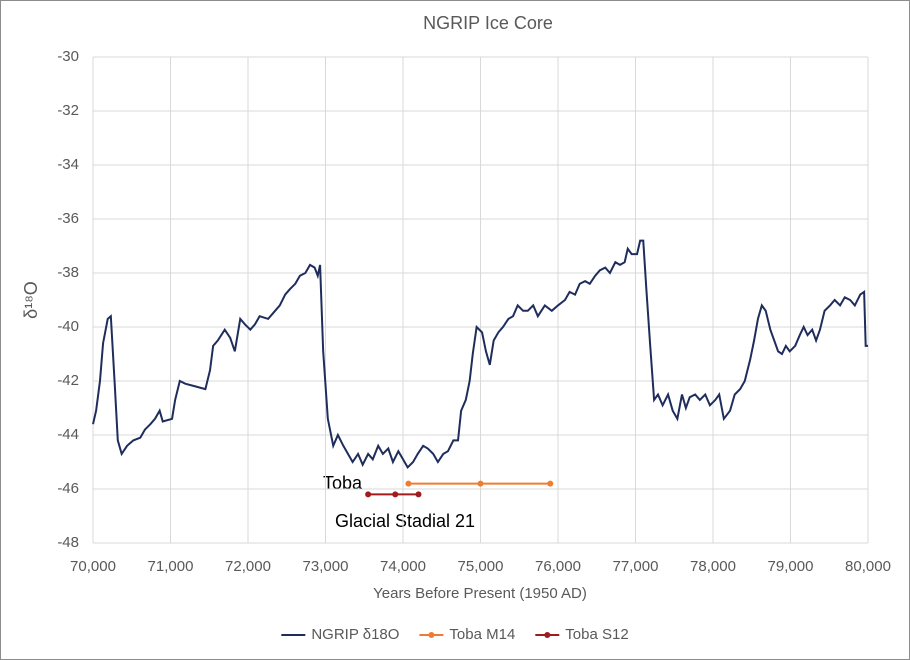  Describe the element at coordinates (480, 593) in the screenshot. I see `x-axis-title: Years Before Present (1950 AD)` at that location.